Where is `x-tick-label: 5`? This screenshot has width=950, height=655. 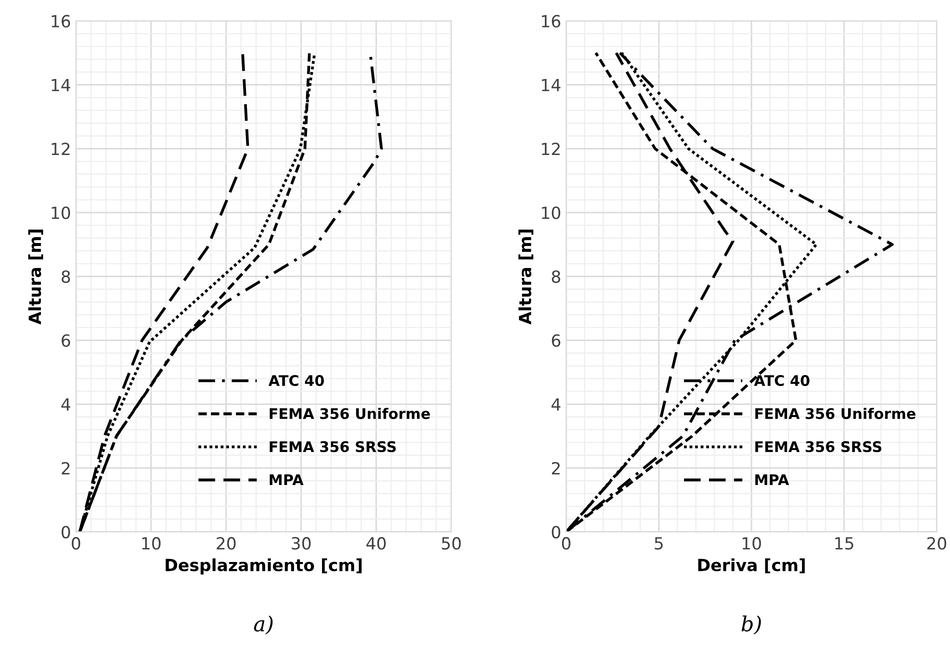
x-tick-label: 5 is located at coordinates (658, 543).